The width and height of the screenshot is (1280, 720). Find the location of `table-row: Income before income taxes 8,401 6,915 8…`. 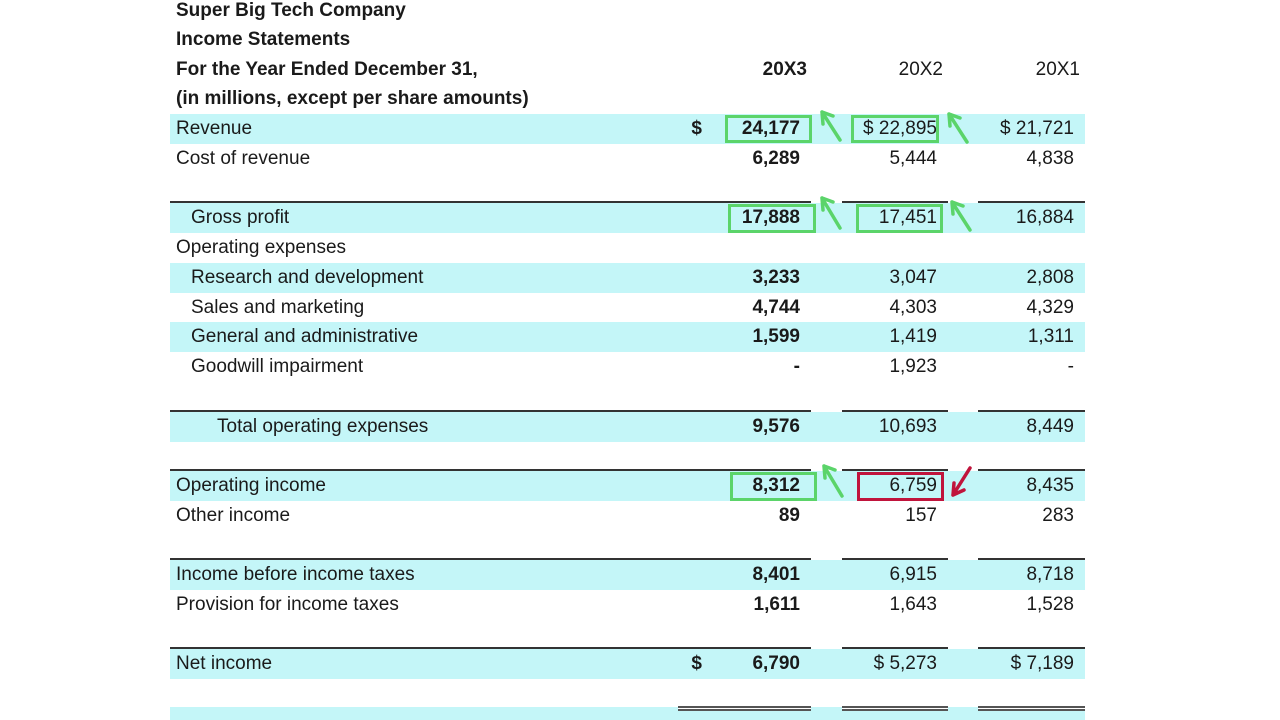

table-row: Income before income taxes 8,401 6,915 8… is located at coordinates (640, 575).